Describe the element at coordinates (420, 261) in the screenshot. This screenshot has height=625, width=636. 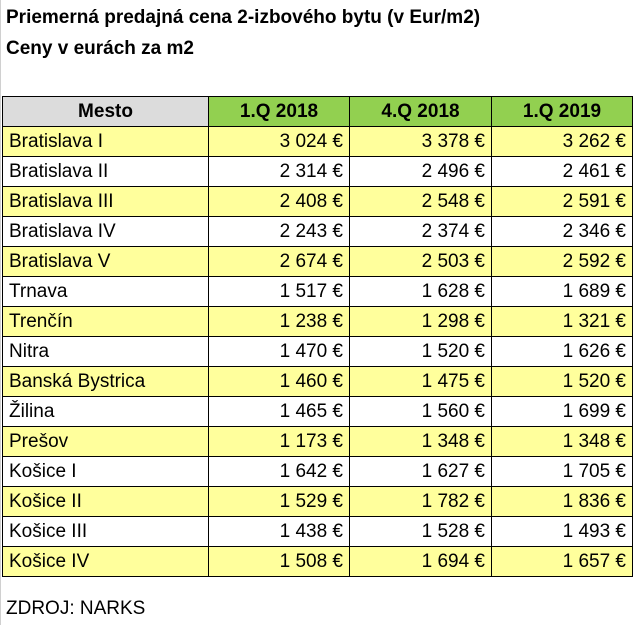
I see `q4-2018-cell: 2 503 €` at that location.